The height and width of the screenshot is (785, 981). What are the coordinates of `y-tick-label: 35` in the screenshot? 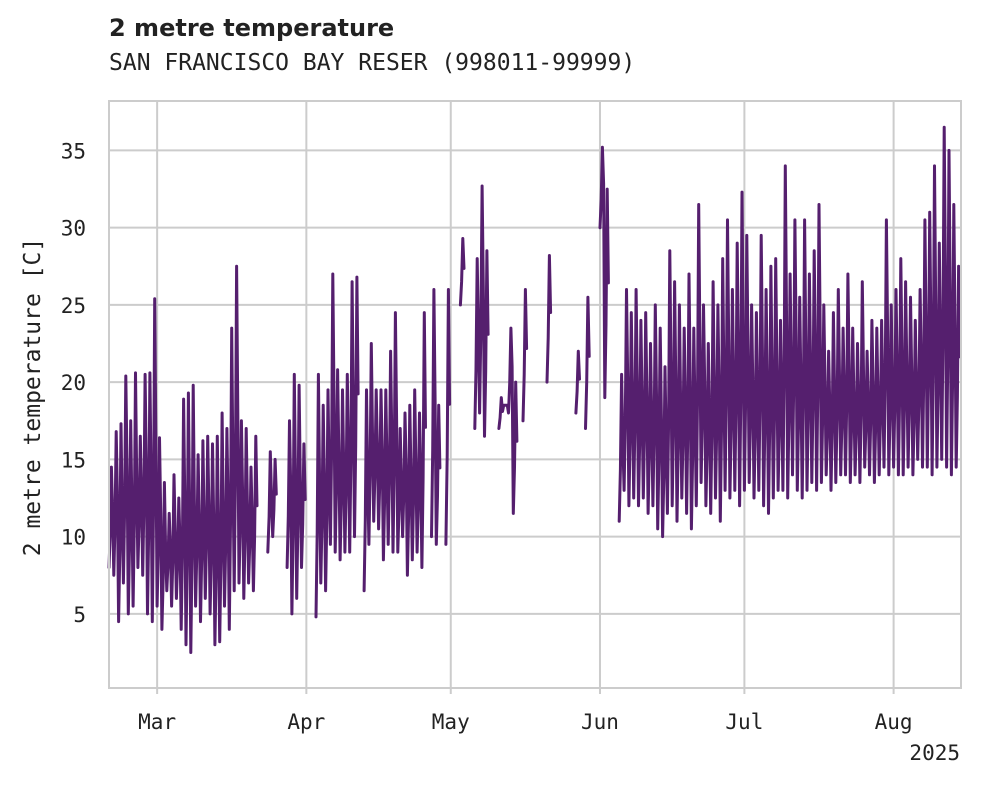 It's located at (73, 151).